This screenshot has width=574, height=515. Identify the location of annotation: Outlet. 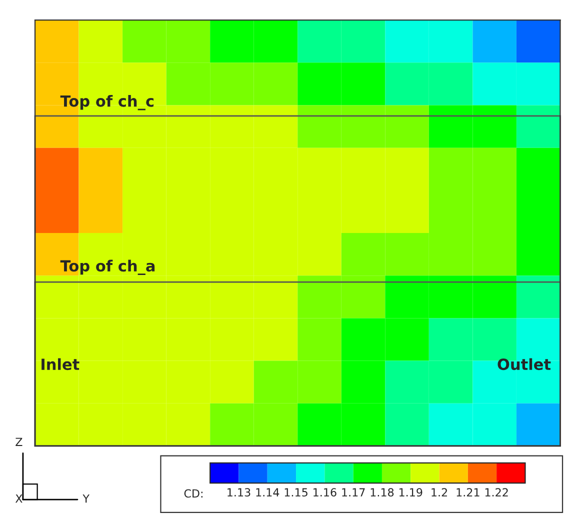
(524, 364).